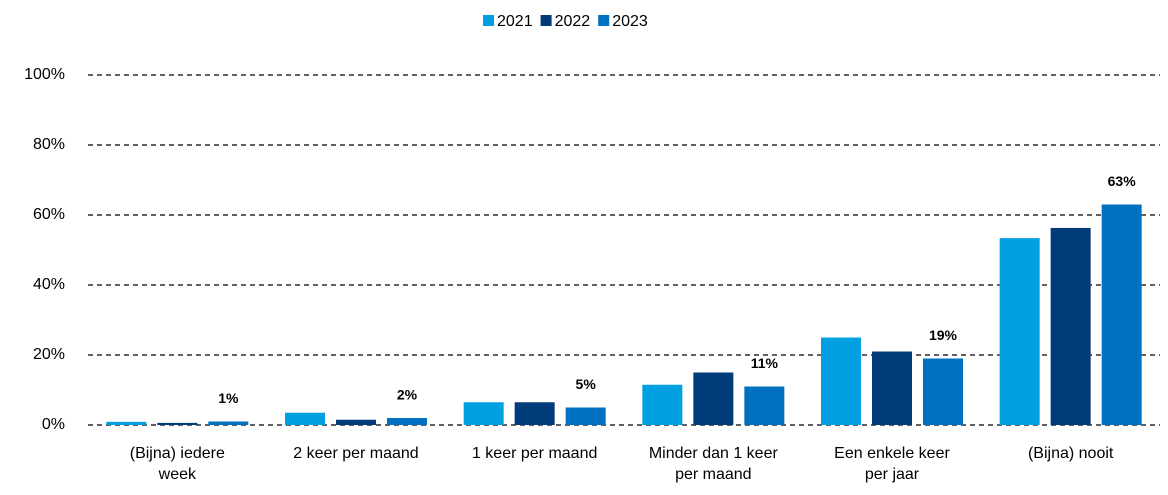 This screenshot has height=495, width=1168. I want to click on x-tick-label: (Bijna) nooit, so click(1070, 453).